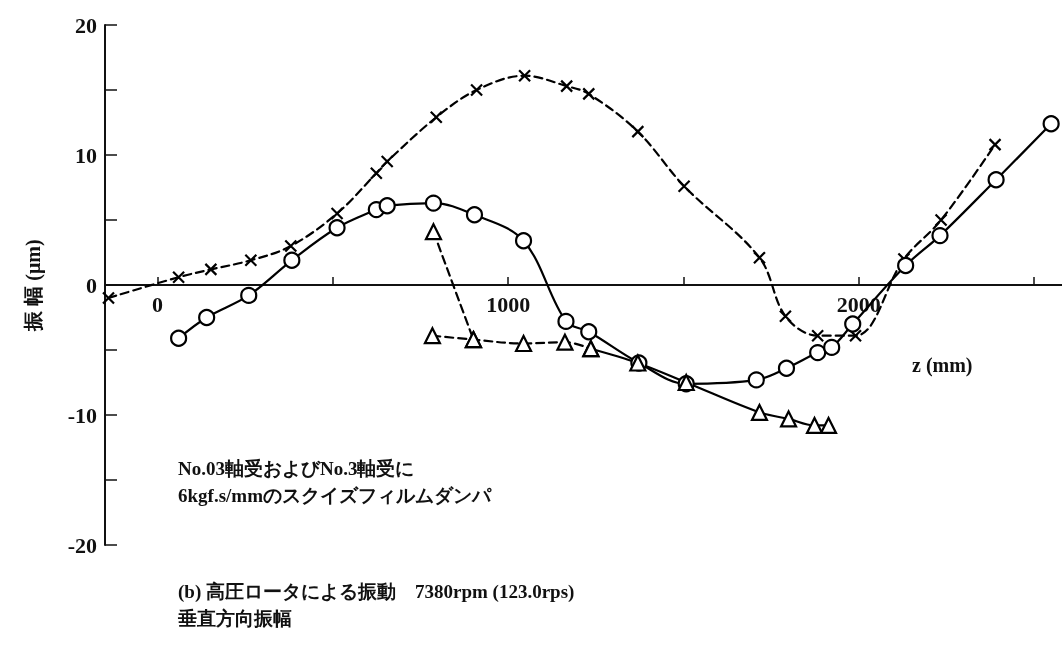 The height and width of the screenshot is (661, 1062). What do you see at coordinates (158, 304) in the screenshot?
I see `x-tick-label: 0` at bounding box center [158, 304].